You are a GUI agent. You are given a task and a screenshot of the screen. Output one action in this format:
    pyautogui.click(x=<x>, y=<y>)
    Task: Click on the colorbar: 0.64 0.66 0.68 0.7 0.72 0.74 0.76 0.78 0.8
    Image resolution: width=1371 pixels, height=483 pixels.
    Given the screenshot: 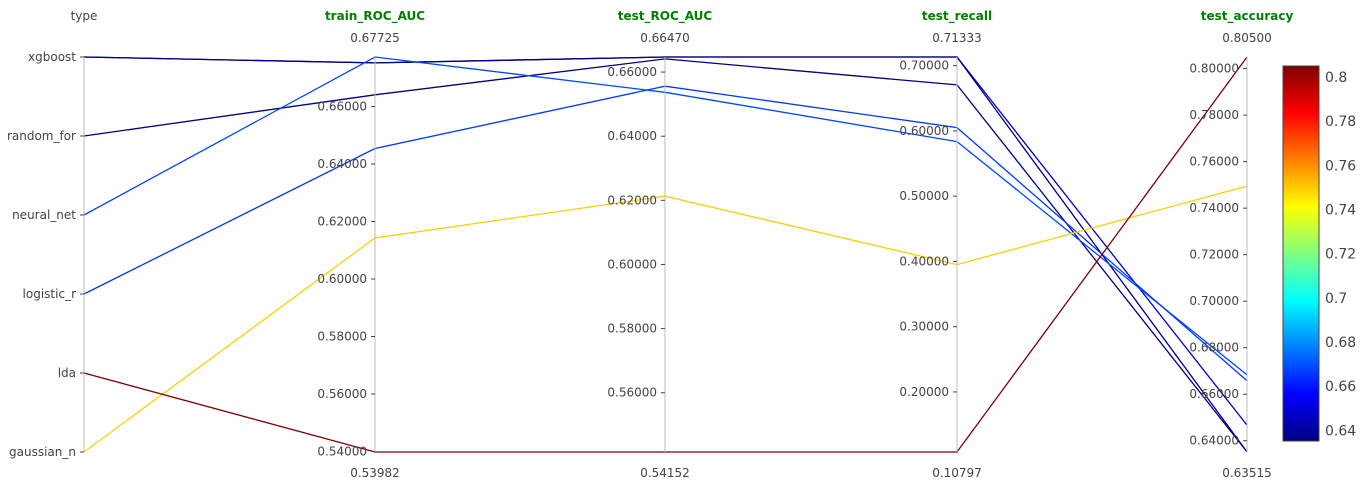 What is the action you would take?
    pyautogui.click(x=1319, y=253)
    